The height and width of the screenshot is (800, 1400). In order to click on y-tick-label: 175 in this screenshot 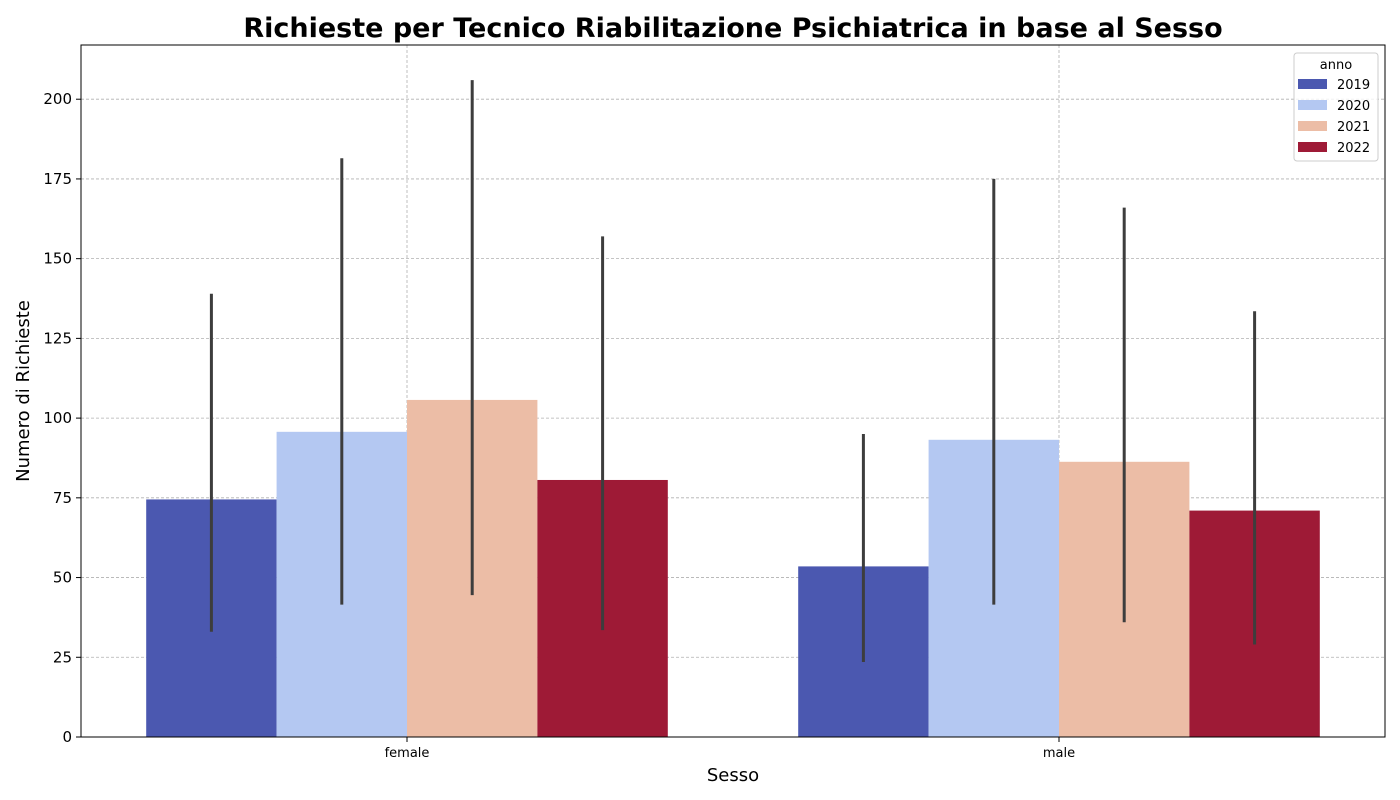, I will do `click(57, 179)`.